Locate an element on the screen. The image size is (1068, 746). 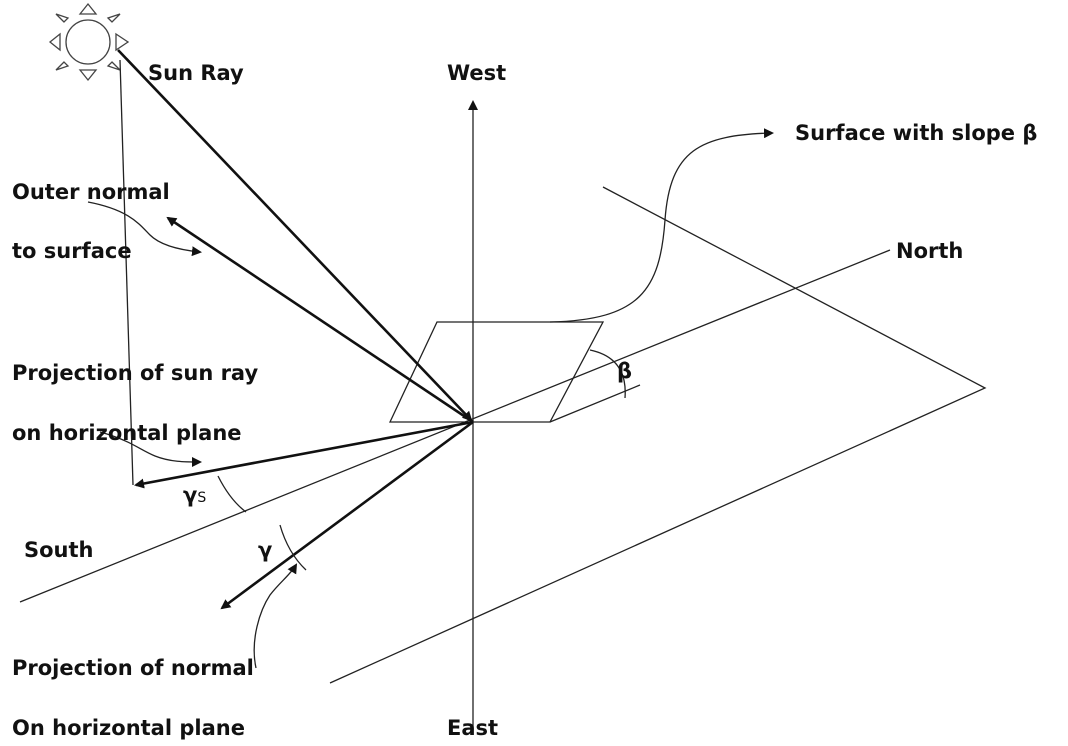
label: β is located at coordinates (624, 371).